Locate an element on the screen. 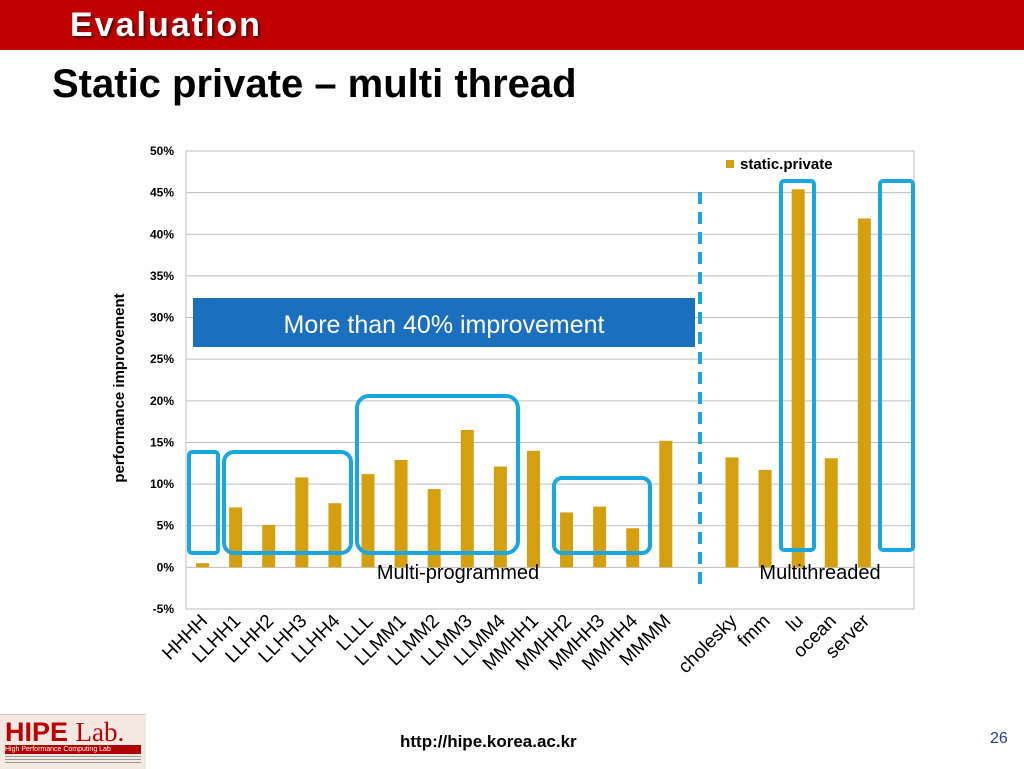  y-tick-label: 25% is located at coordinates (162, 359).